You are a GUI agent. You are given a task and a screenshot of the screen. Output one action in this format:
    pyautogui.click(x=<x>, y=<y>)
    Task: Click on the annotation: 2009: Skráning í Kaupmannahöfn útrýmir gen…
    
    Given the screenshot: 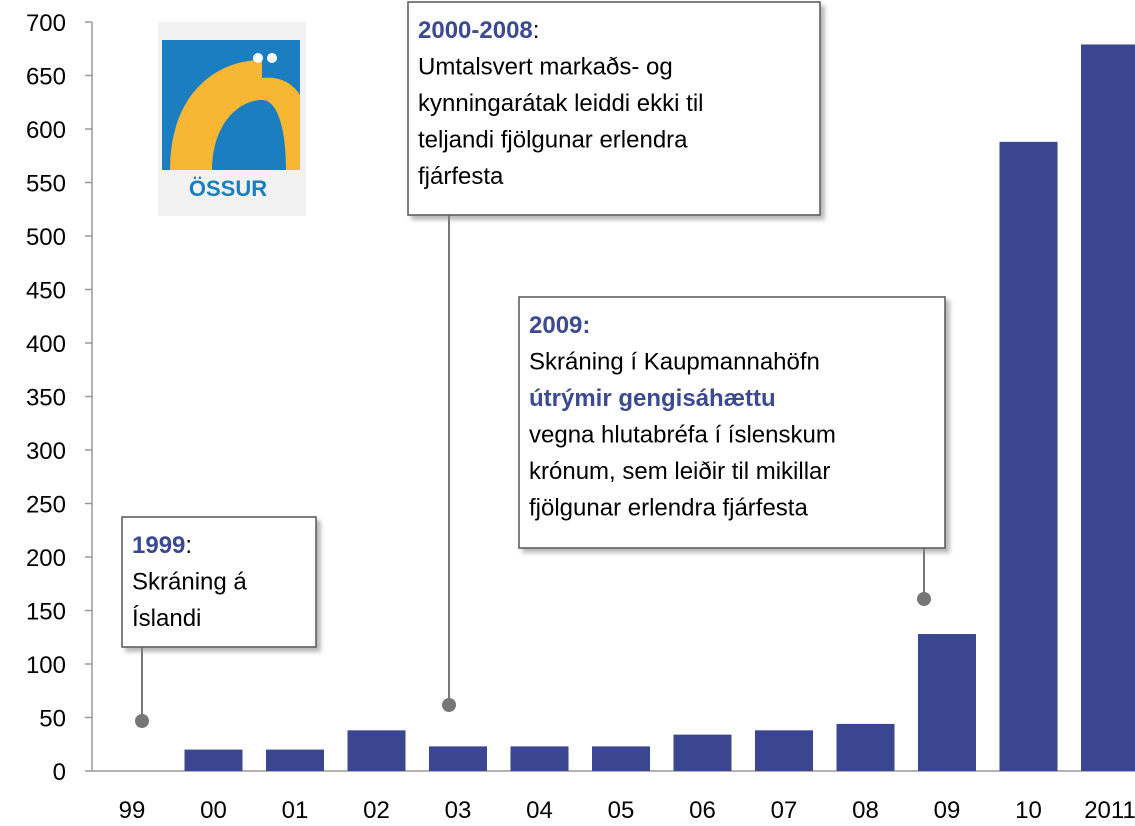 What is the action you would take?
    pyautogui.click(x=732, y=451)
    